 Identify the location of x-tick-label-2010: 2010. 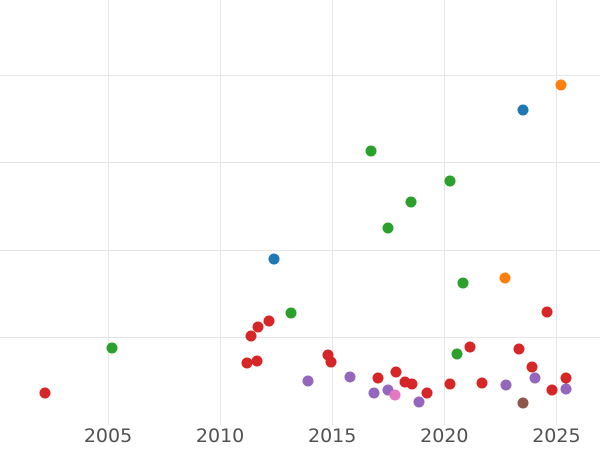
(220, 436).